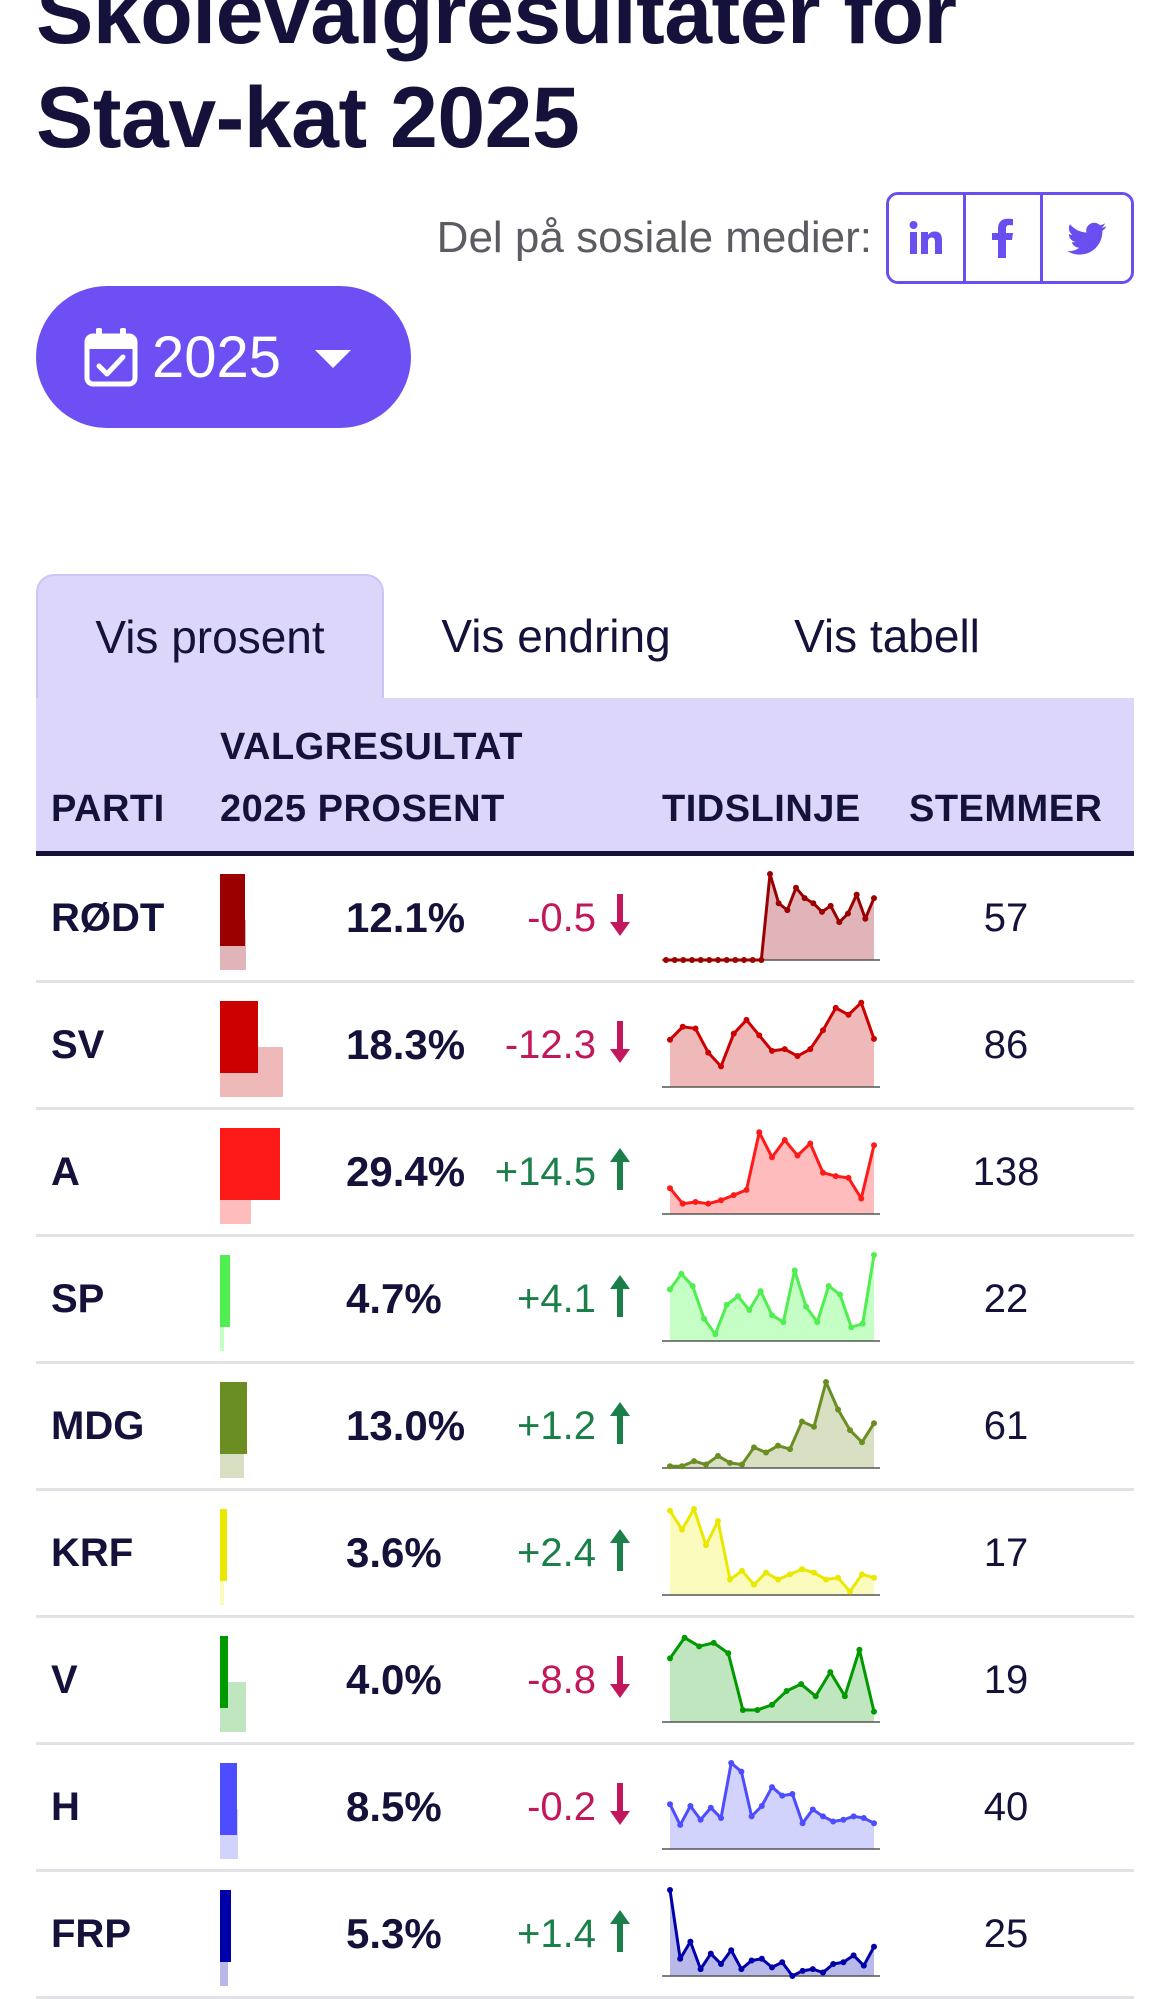 This screenshot has width=1170, height=1999. I want to click on result-change: +1.2, so click(556, 1425).